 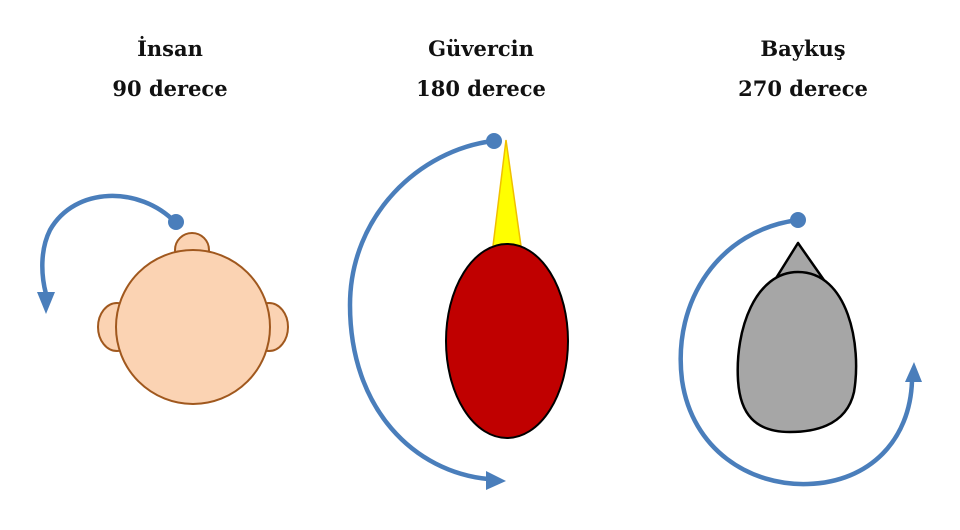 What do you see at coordinates (109, 245) in the screenshot?
I see `human-arrow-arc` at bounding box center [109, 245].